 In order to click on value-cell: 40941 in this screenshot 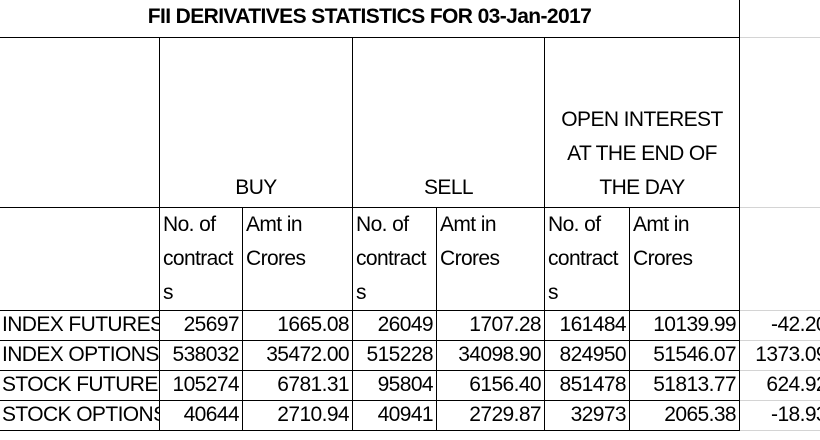, I will do `click(395, 416)`.